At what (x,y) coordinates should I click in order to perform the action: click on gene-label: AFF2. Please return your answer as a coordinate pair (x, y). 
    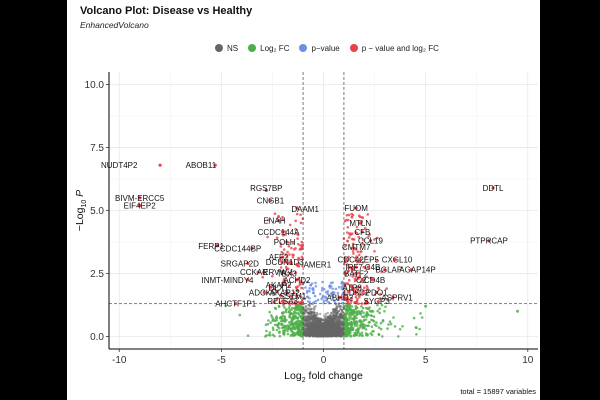
    Looking at the image, I should click on (279, 257).